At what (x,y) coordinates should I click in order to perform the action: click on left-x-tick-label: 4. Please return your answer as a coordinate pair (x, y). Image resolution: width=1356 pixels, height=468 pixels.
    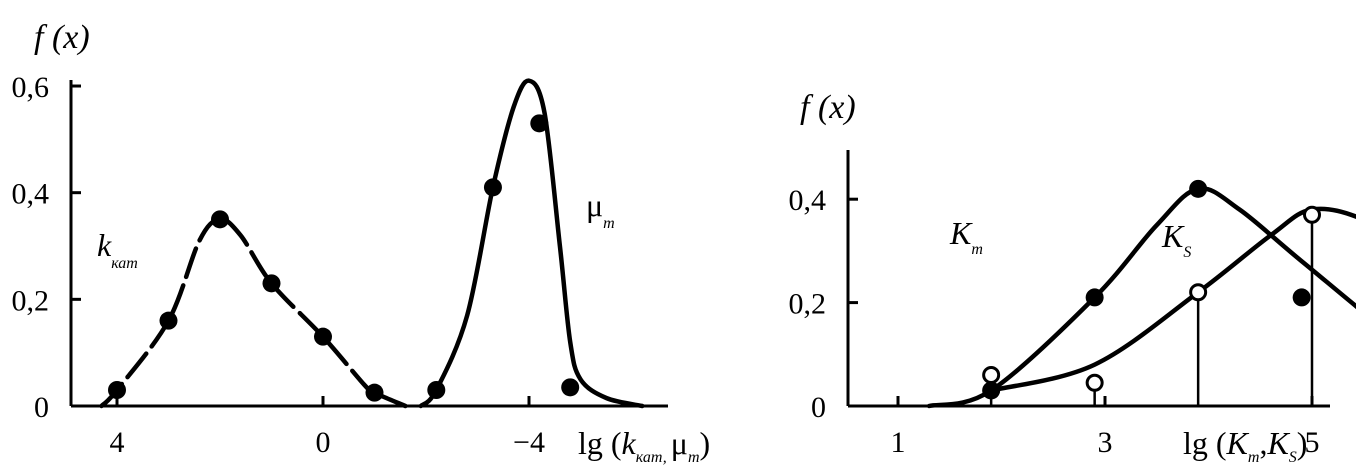
    Looking at the image, I should click on (117, 442).